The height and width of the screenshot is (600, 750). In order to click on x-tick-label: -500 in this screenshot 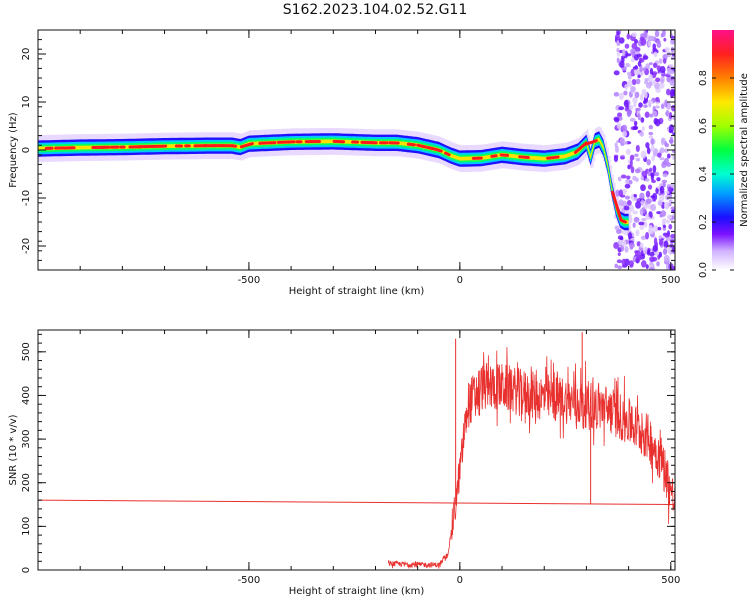, I will do `click(249, 280)`.